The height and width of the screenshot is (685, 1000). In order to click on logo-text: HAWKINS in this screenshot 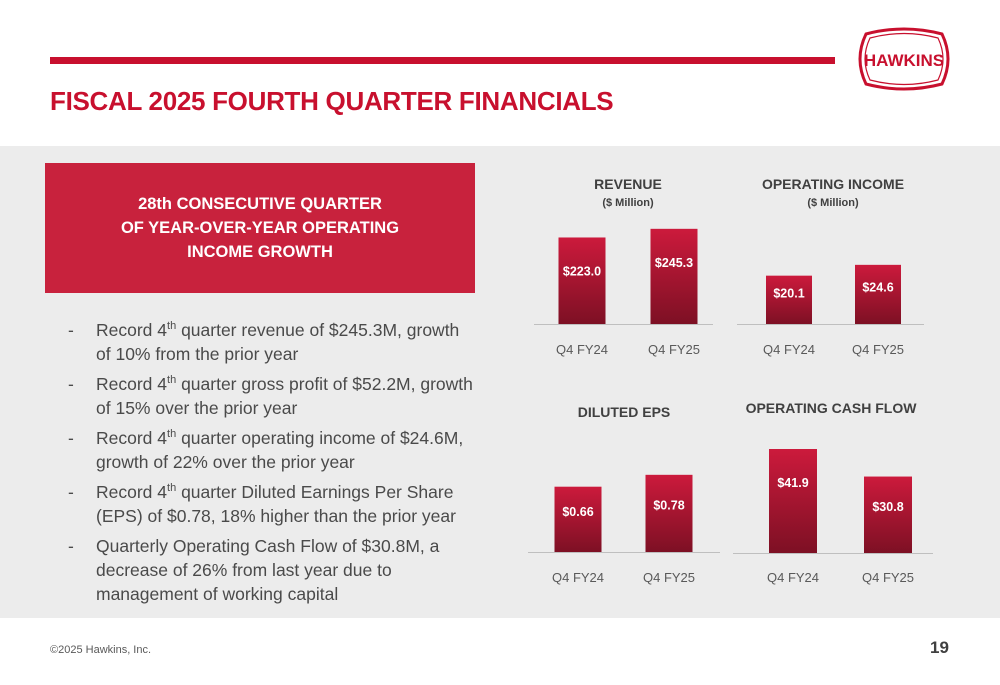, I will do `click(904, 60)`.